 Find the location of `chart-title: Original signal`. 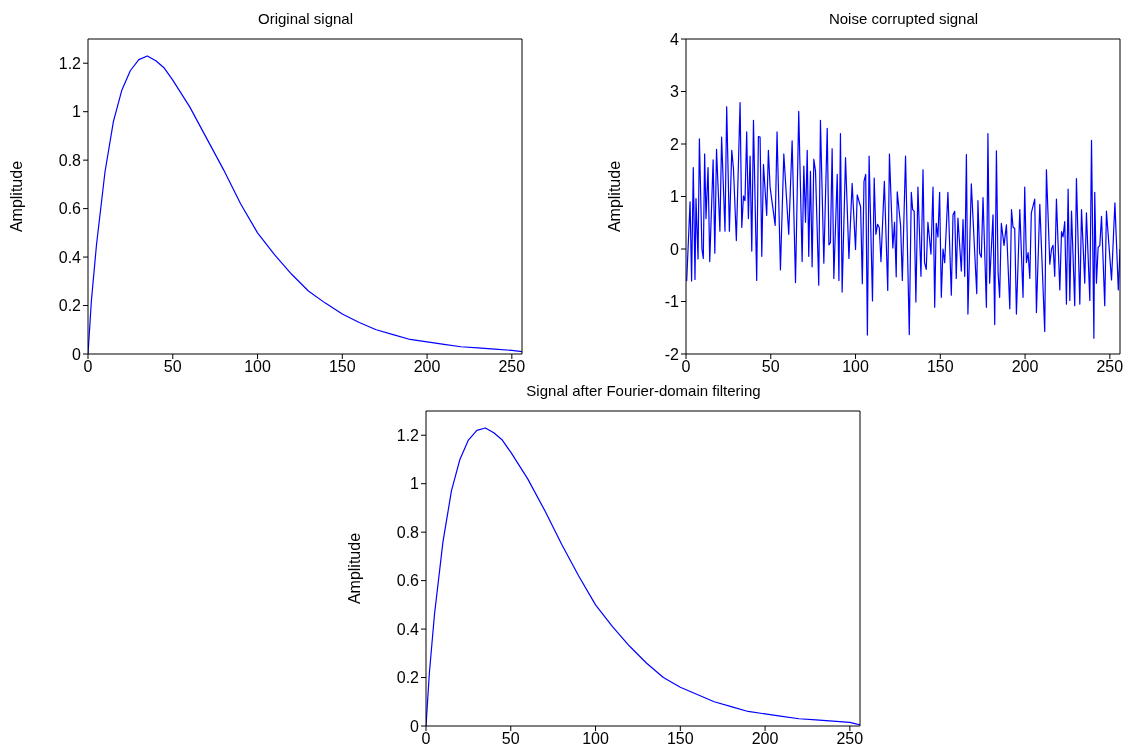

chart-title: Original signal is located at coordinates (305, 18).